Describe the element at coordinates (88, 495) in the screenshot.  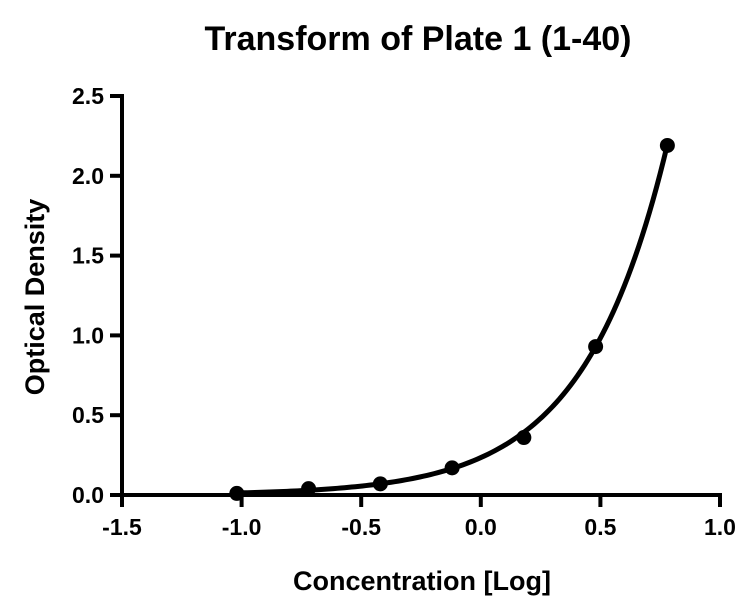
I see `y-tick-label: 0.0` at that location.